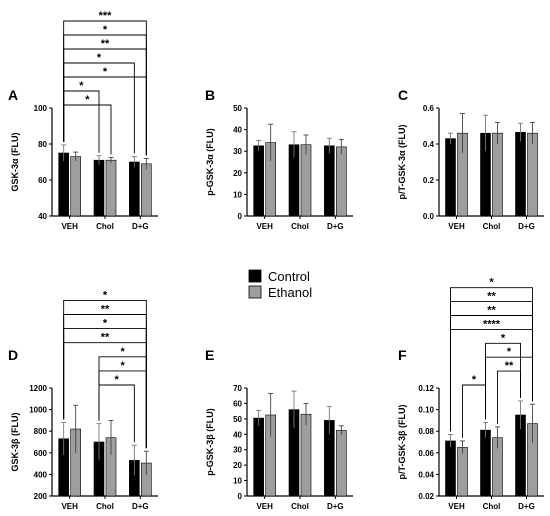 This screenshot has height=516, width=550. What do you see at coordinates (15, 161) in the screenshot?
I see `y-axis-label: GSK-3α (FLU)` at bounding box center [15, 161].